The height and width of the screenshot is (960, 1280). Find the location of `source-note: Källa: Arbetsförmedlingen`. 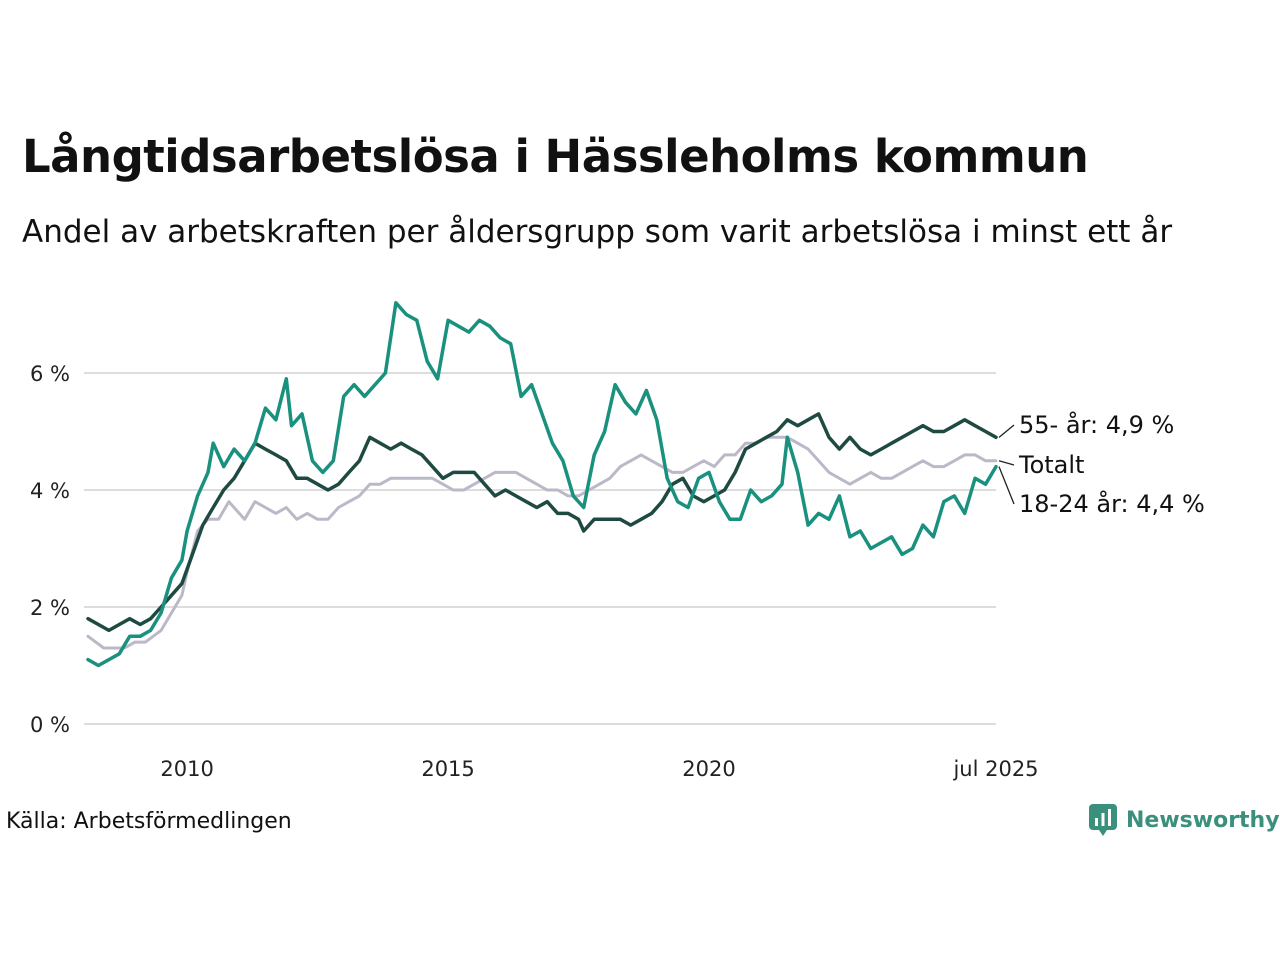

source-note: Källa: Arbetsförmedlingen is located at coordinates (149, 821).